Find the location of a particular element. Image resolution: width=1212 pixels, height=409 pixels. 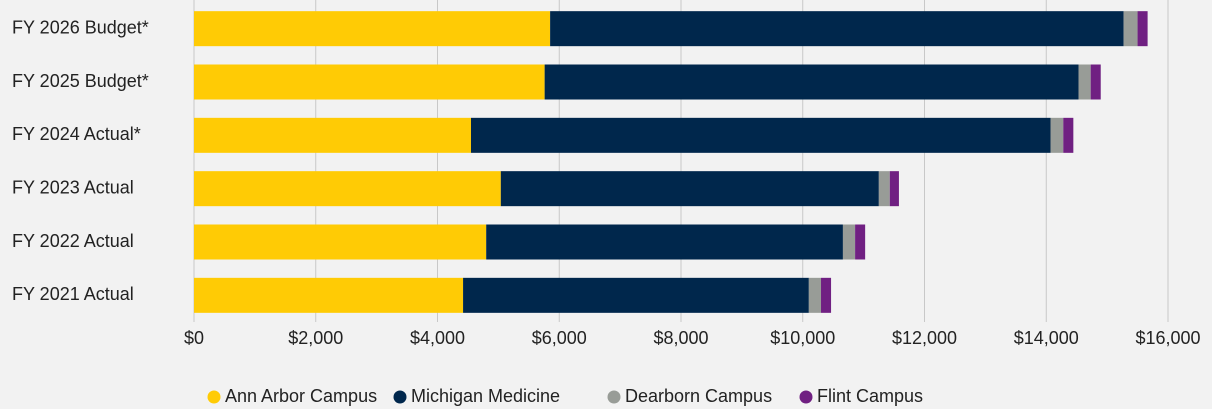

x-tick-label: $16,000 is located at coordinates (1167, 338).